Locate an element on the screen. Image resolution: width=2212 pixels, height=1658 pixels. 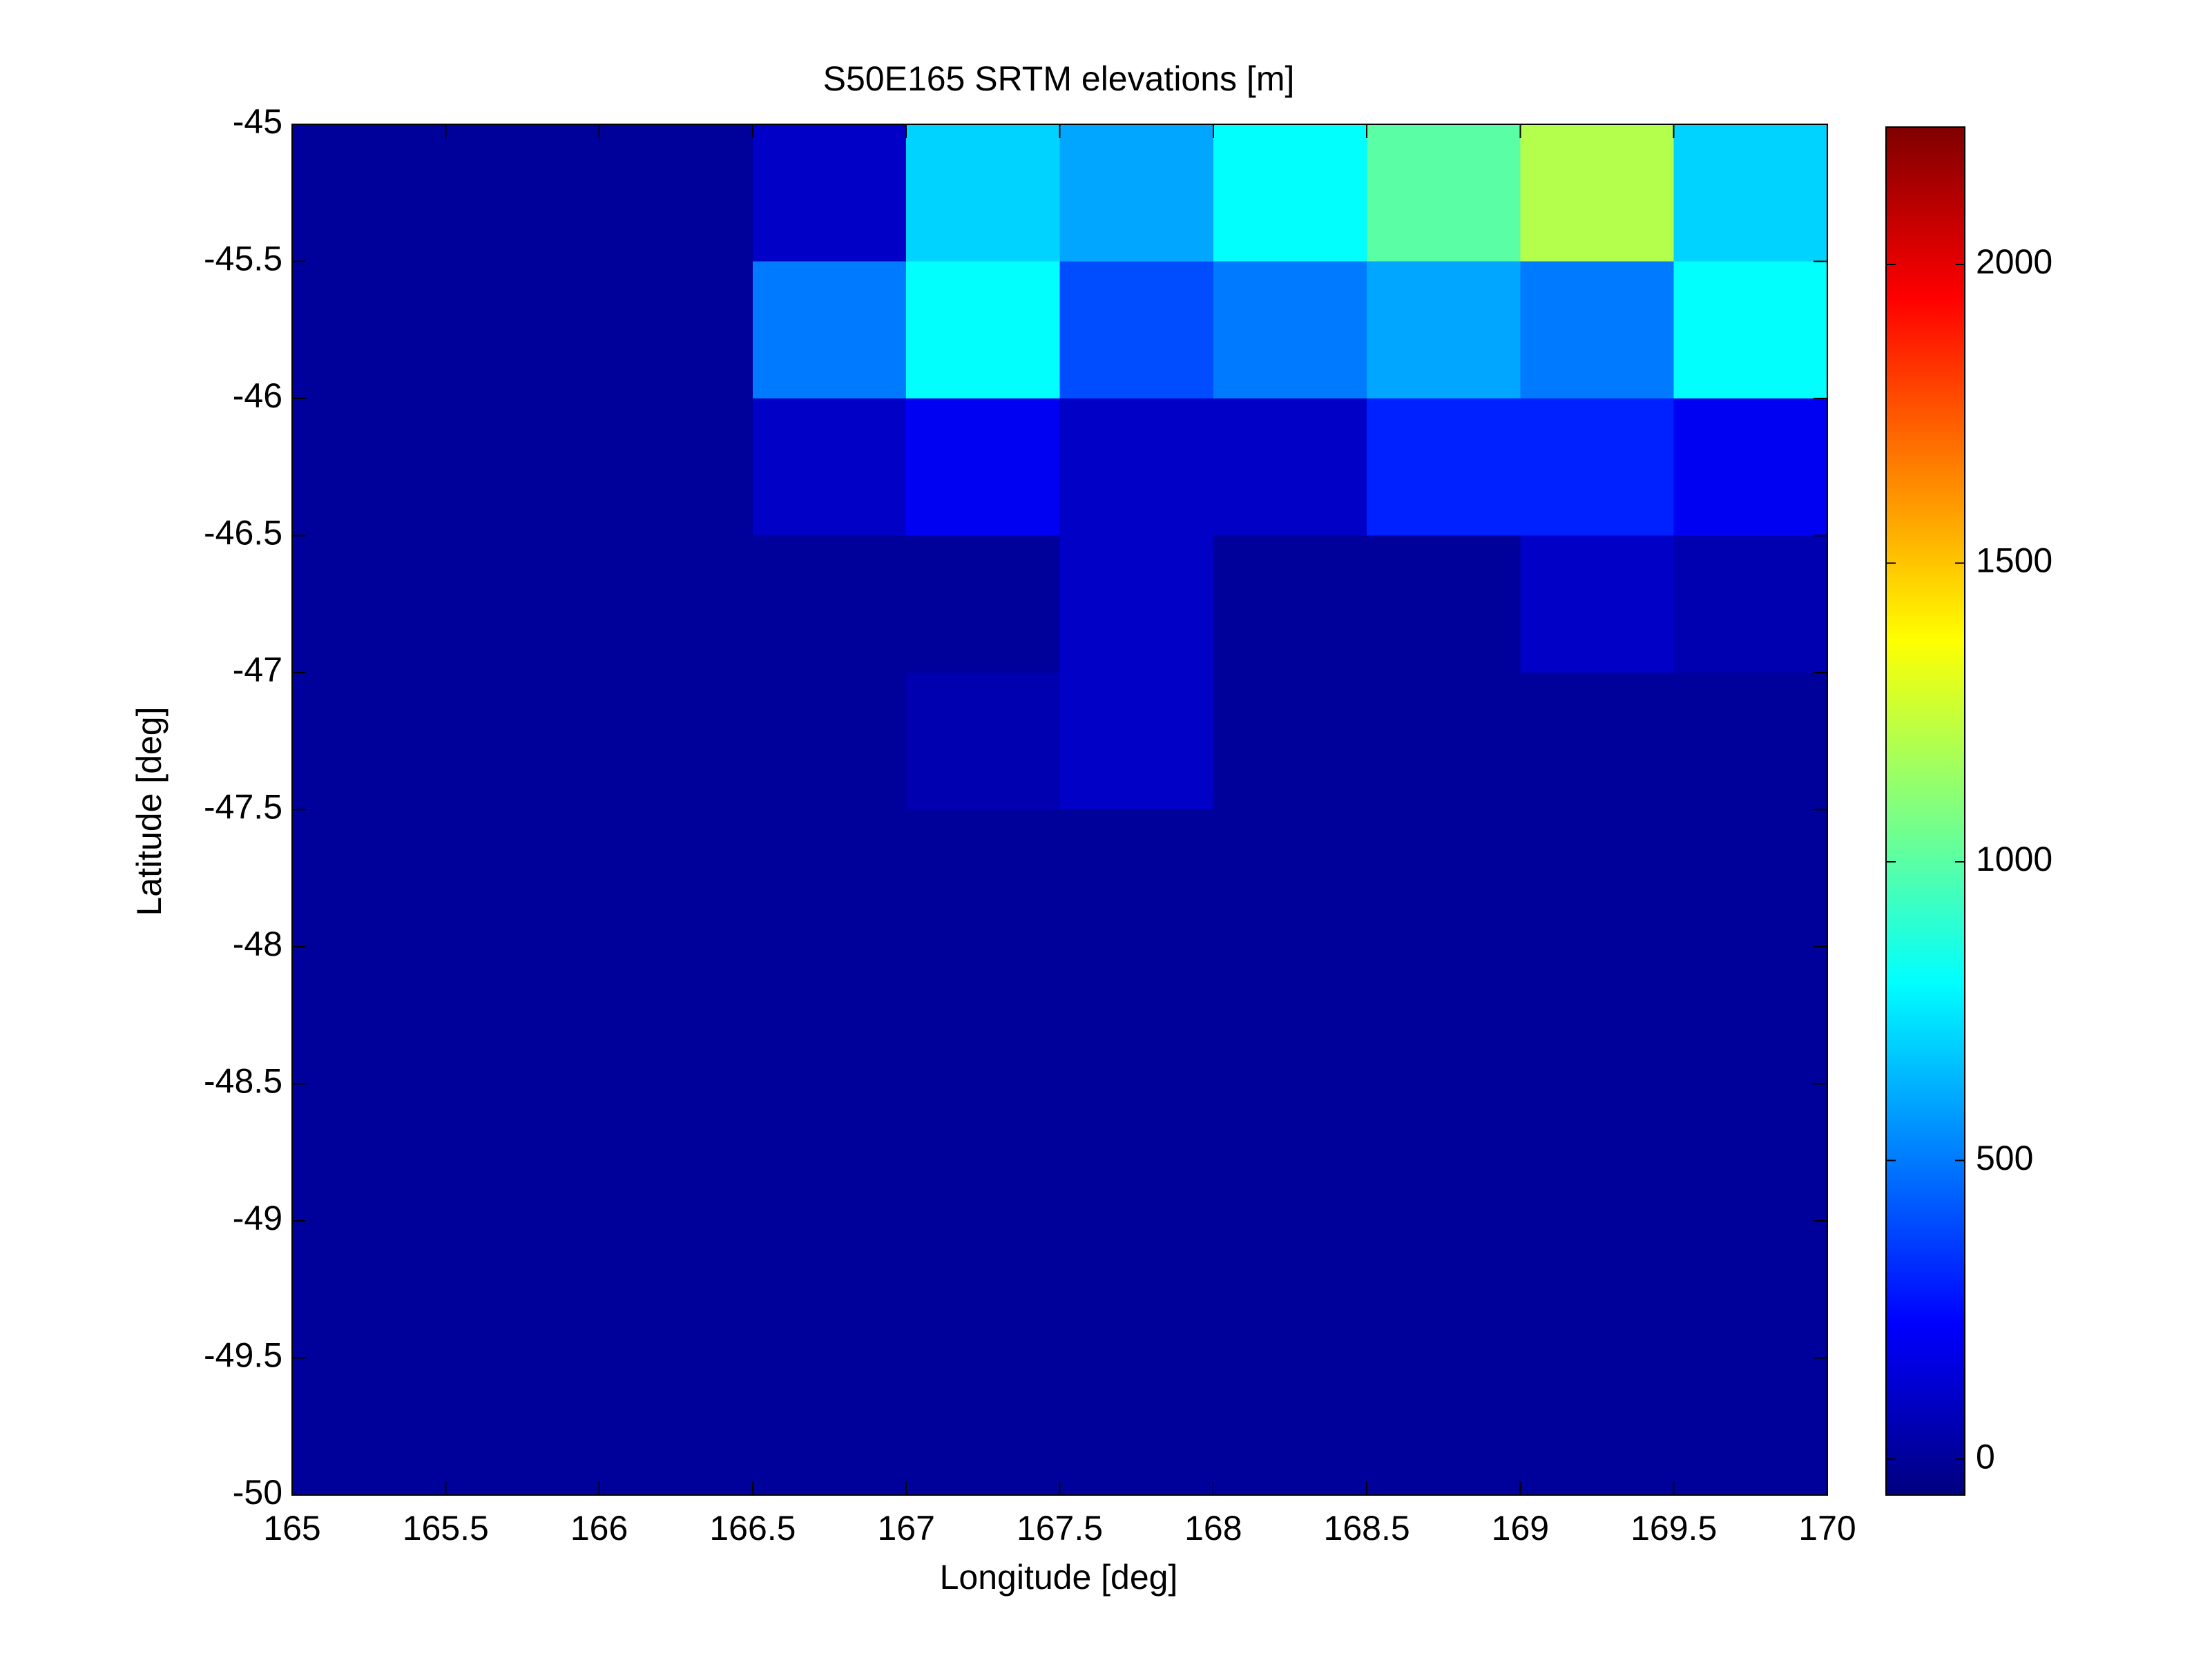
x-tick-label: 167 is located at coordinates (905, 1528).